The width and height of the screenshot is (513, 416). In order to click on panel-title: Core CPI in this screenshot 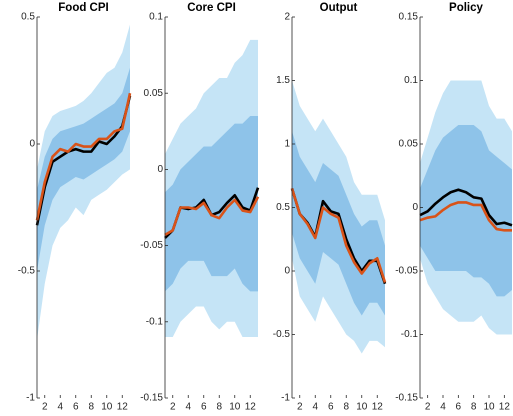, I will do `click(211, 8)`.